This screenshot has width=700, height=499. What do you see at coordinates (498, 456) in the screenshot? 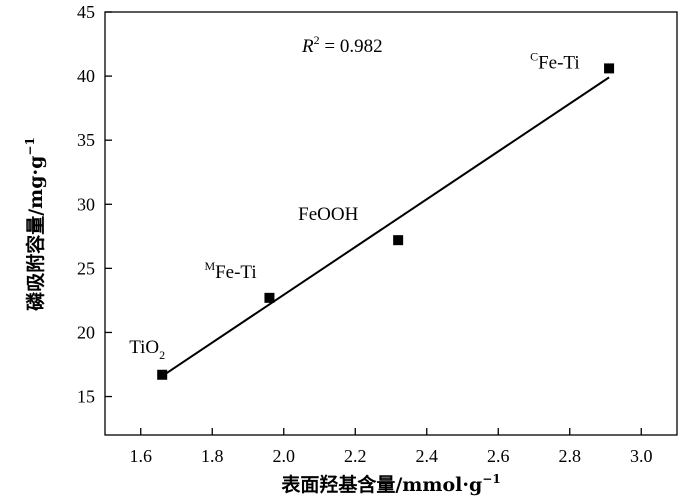
I see `x-tick-label: 2.6` at bounding box center [498, 456].